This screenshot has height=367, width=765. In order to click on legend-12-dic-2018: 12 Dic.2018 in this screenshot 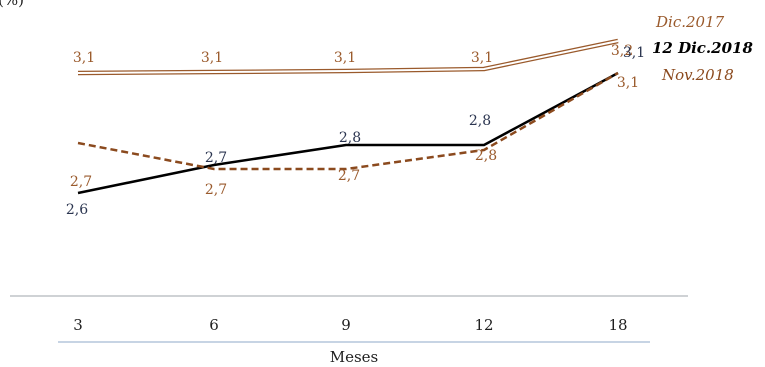, I will do `click(702, 48)`.